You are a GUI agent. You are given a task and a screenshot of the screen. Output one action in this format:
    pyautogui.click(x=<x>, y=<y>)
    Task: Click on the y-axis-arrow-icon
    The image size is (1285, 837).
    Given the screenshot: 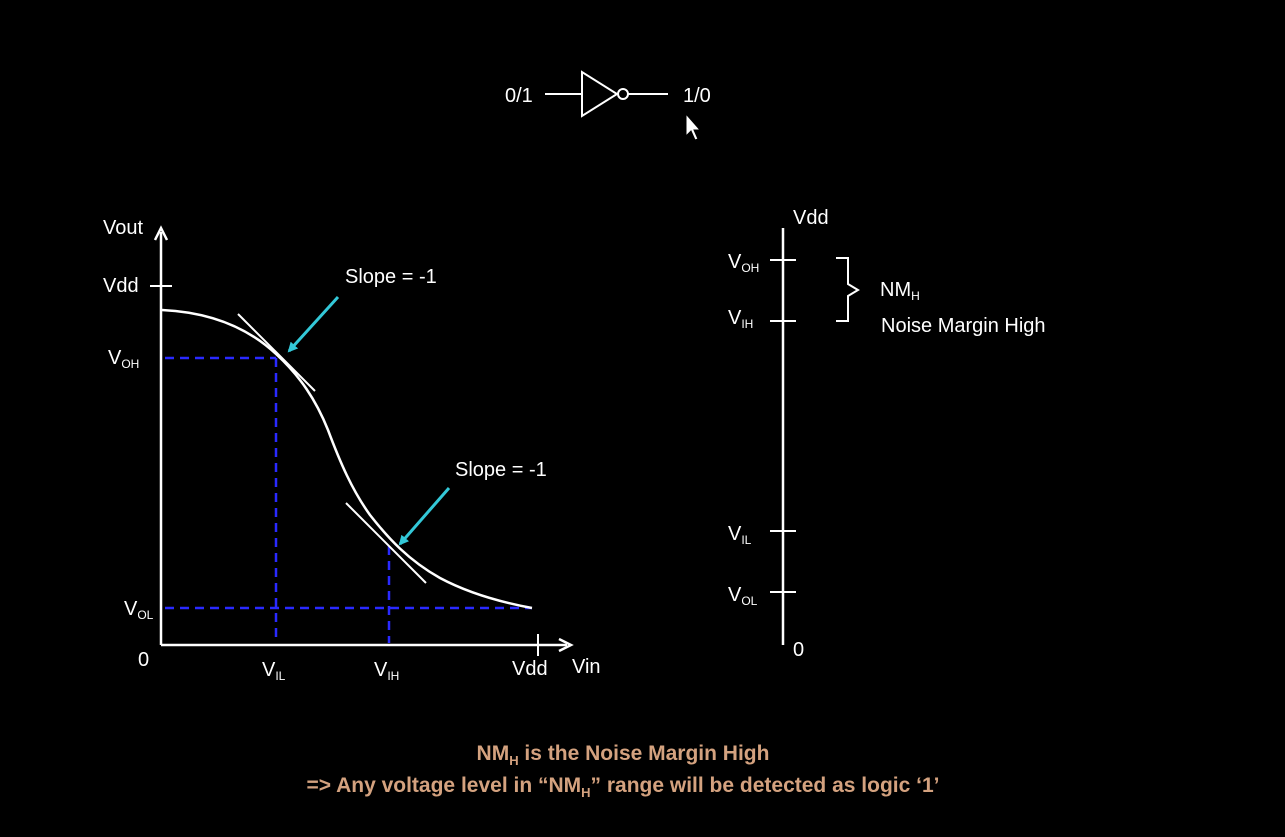 What is the action you would take?
    pyautogui.click(x=161, y=233)
    